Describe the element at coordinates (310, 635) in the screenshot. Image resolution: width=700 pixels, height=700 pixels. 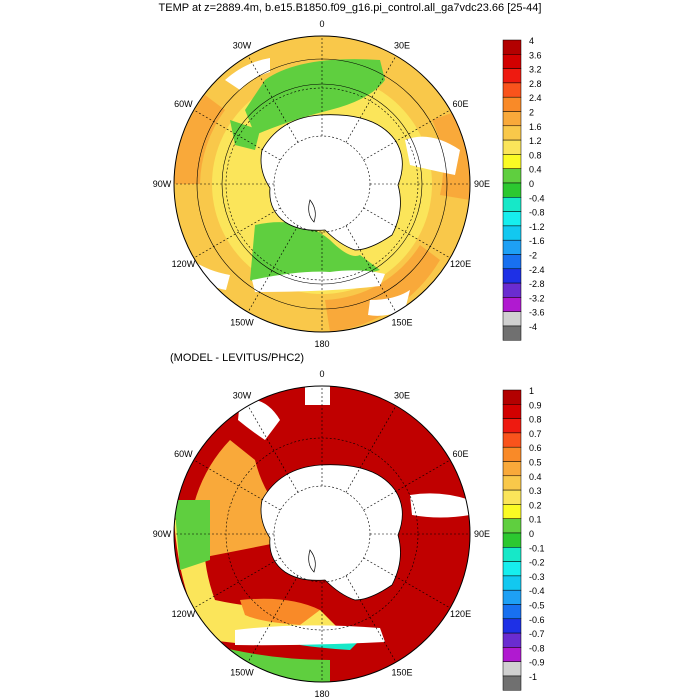
I see `nodata-ross` at that location.